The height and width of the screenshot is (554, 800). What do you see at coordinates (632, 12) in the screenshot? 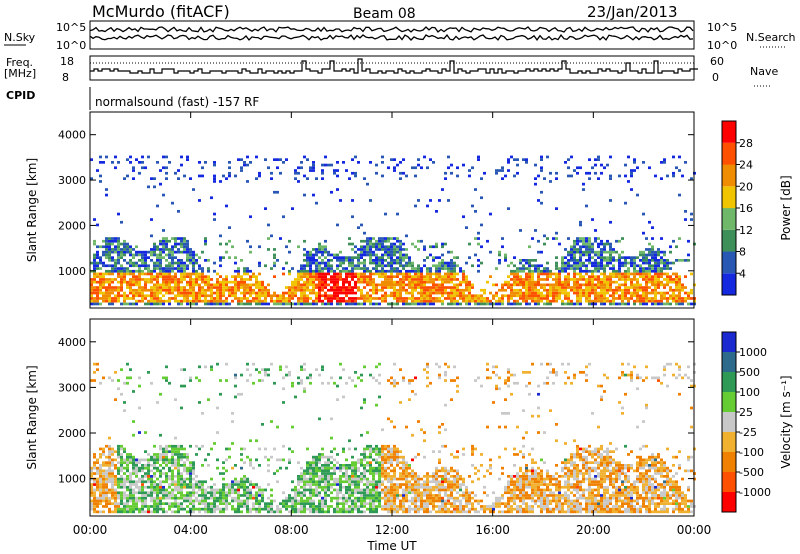
I see `date-title: 23/Jan/2013` at bounding box center [632, 12].